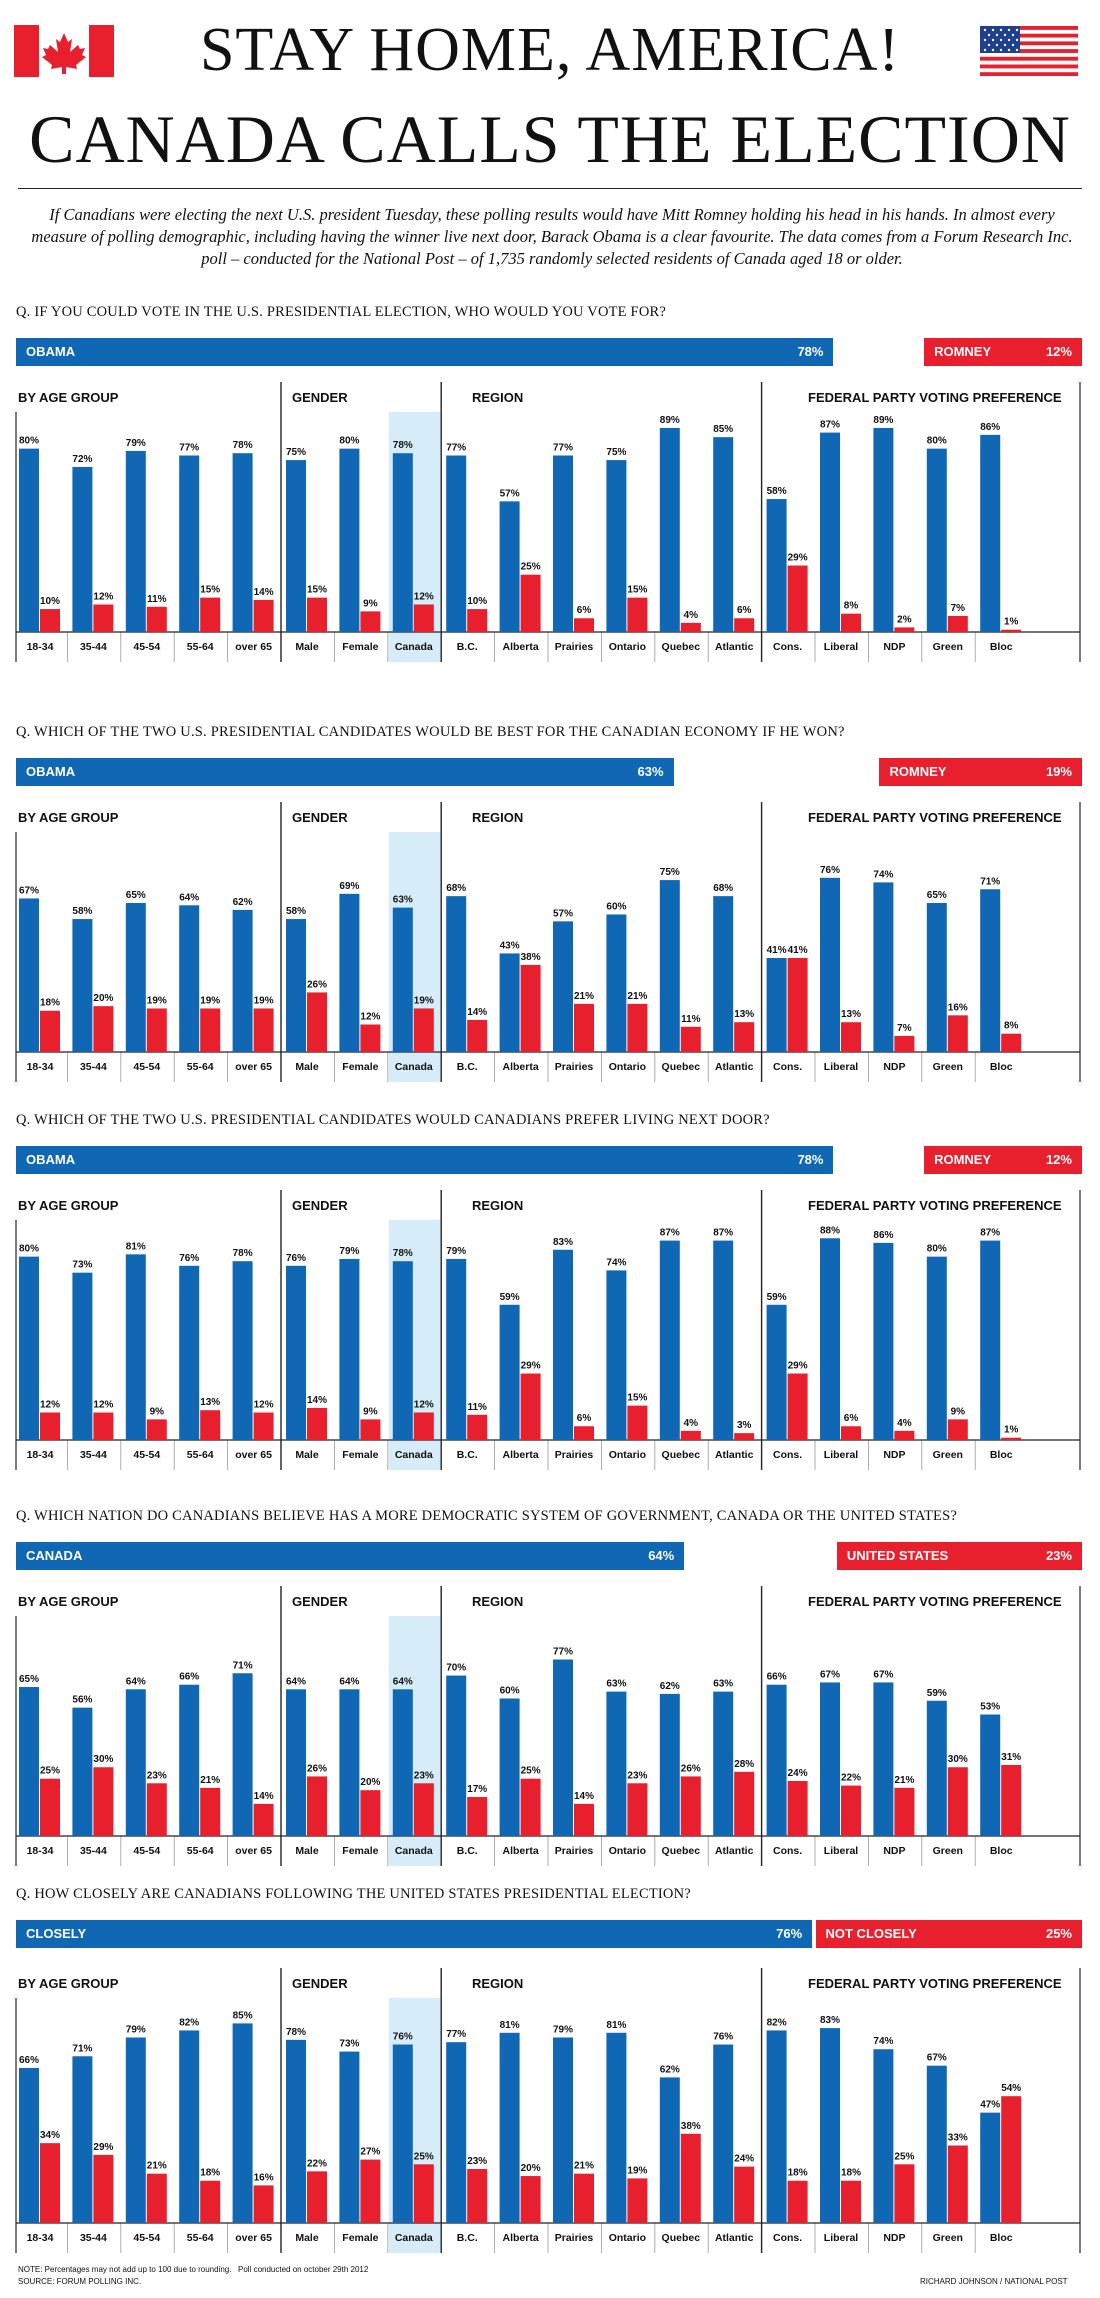 The image size is (1100, 2298). What do you see at coordinates (990, 1707) in the screenshot?
I see `data-label-primary: 53%` at bounding box center [990, 1707].